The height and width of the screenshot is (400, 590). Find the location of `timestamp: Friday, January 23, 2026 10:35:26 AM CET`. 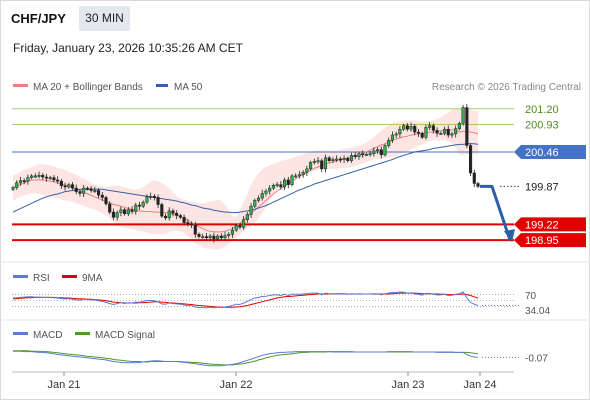

timestamp: Friday, January 23, 2026 10:35:26 AM CET is located at coordinates (128, 48).